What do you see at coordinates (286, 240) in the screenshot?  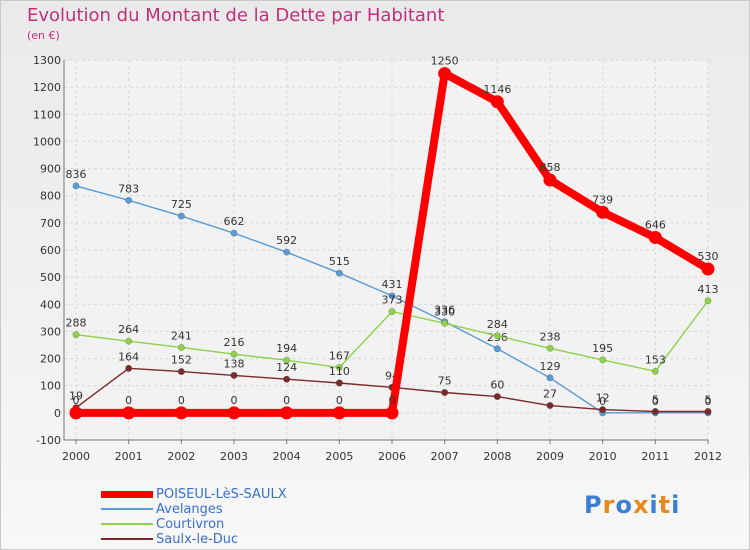 I see `data-label: 592` at bounding box center [286, 240].